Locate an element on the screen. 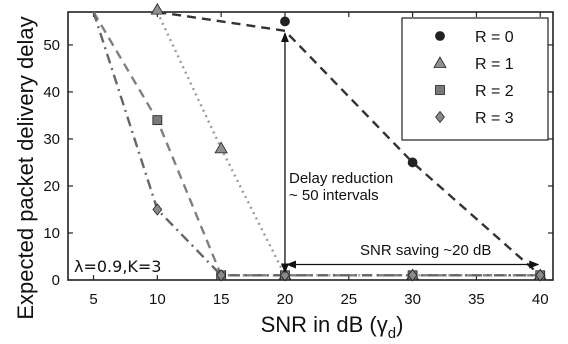 This screenshot has height=344, width=568. y-axis-label: Expected packet delivery delay is located at coordinates (25, 167).